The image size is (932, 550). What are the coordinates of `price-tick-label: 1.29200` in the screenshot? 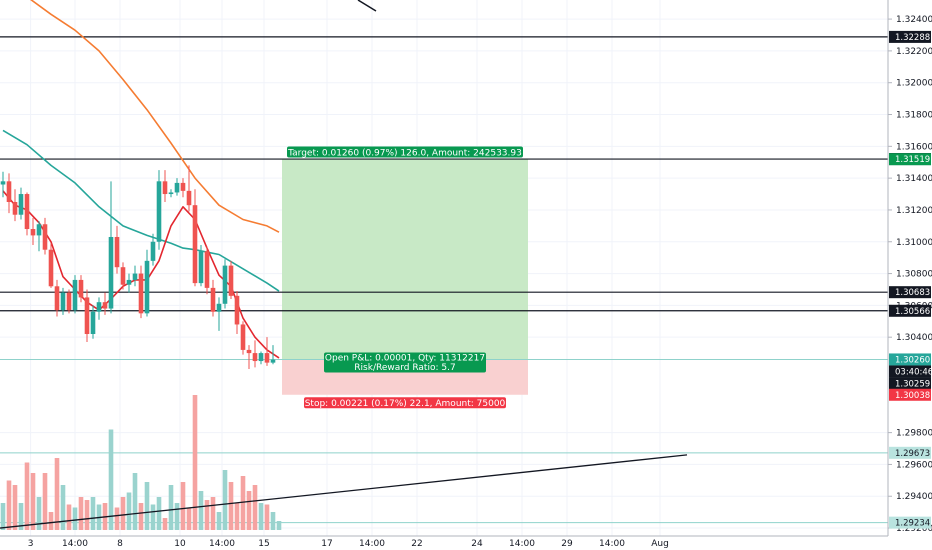 It's located at (914, 529).